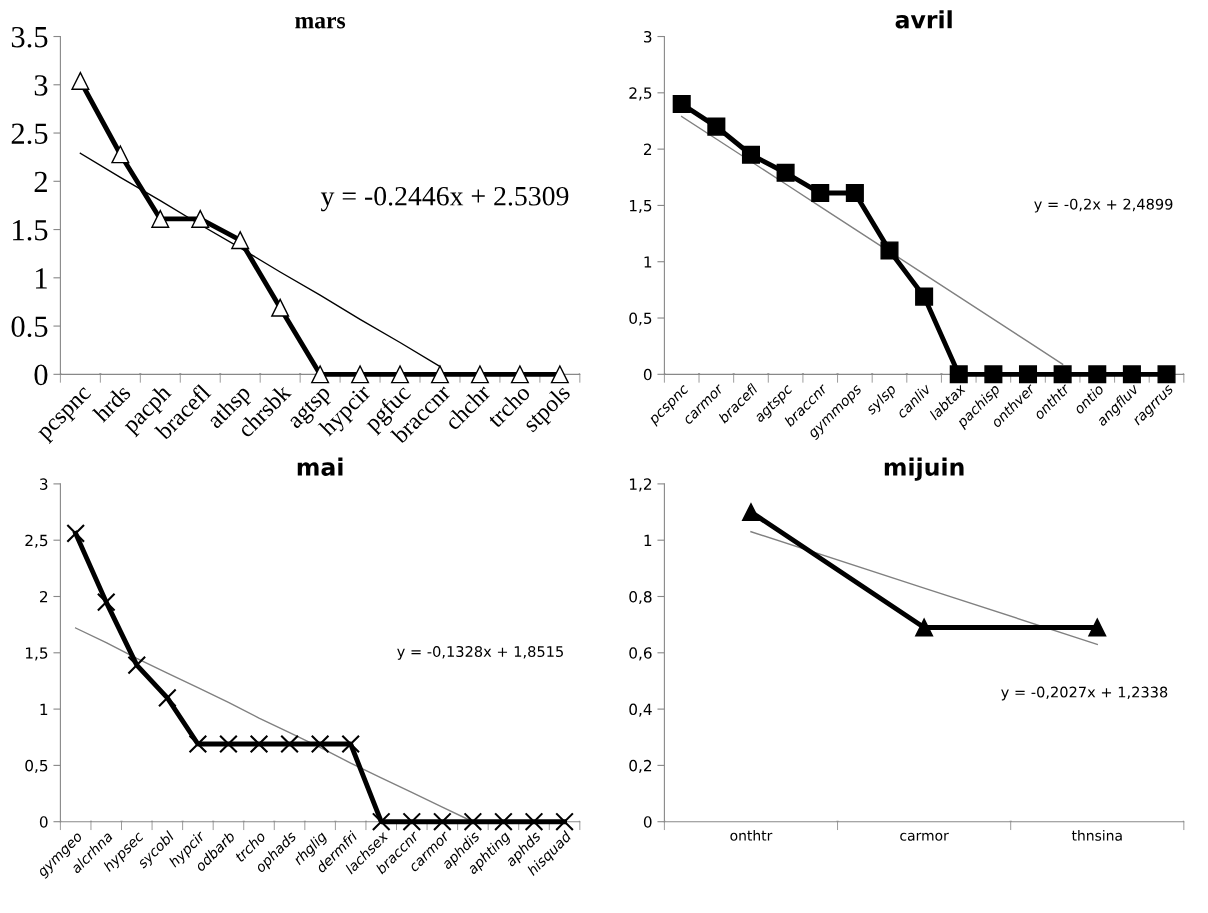  What do you see at coordinates (1096, 835) in the screenshot?
I see `x-tick-label: thnsina` at bounding box center [1096, 835].